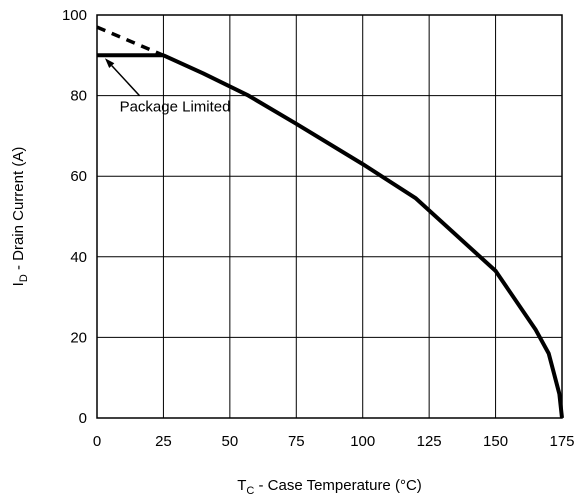  Describe the element at coordinates (78, 96) in the screenshot. I see `y-tick-label: 80` at that location.